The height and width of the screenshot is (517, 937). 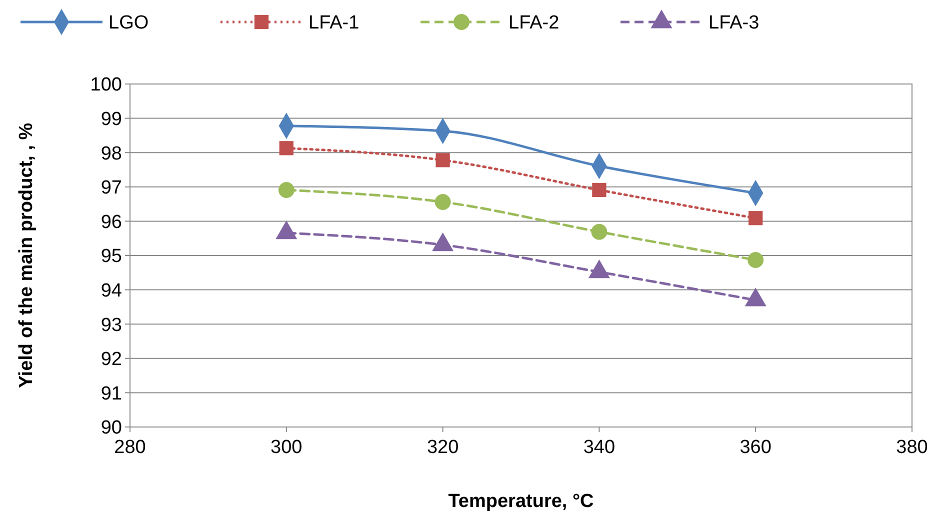 What do you see at coordinates (128, 23) in the screenshot?
I see `legend-label: LGO` at bounding box center [128, 23].